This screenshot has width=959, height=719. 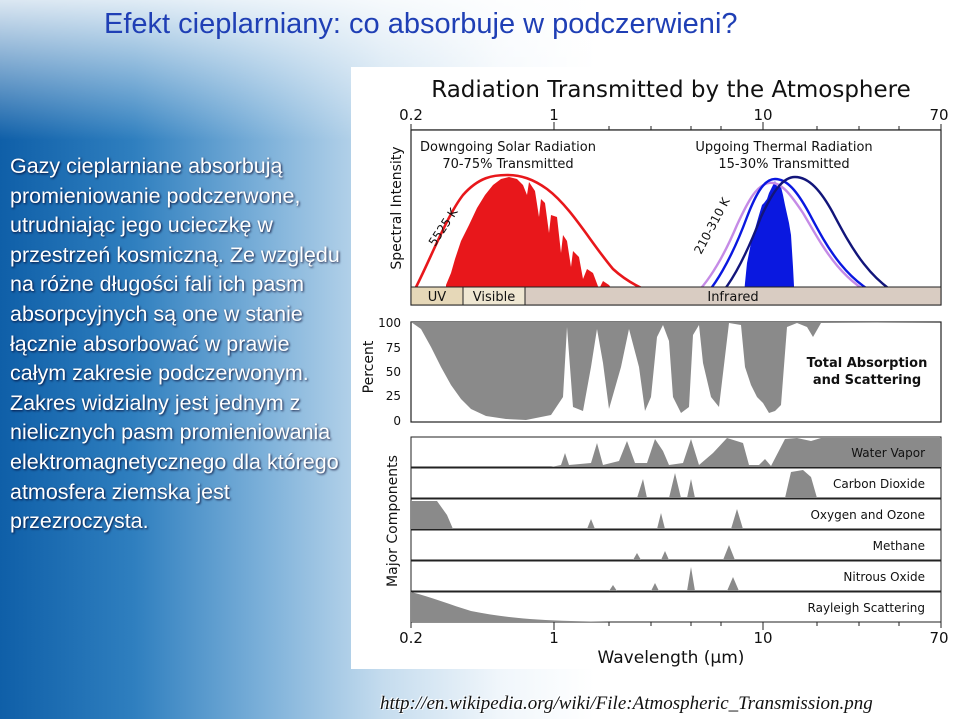 What do you see at coordinates (676, 483) in the screenshot?
I see `component-row-carbon-dioxide: Carbon Dioxide` at bounding box center [676, 483].